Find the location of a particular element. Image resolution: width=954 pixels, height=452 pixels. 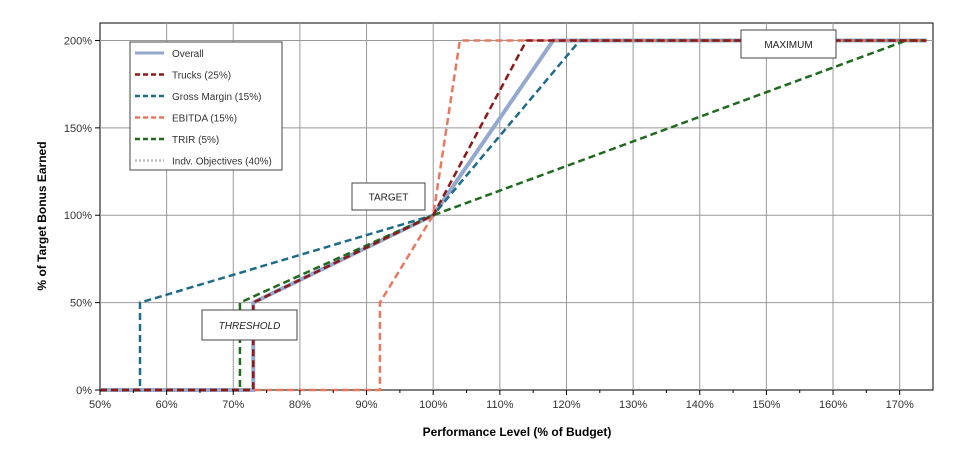

legend-label: Gross Margin (15%) is located at coordinates (216, 97).